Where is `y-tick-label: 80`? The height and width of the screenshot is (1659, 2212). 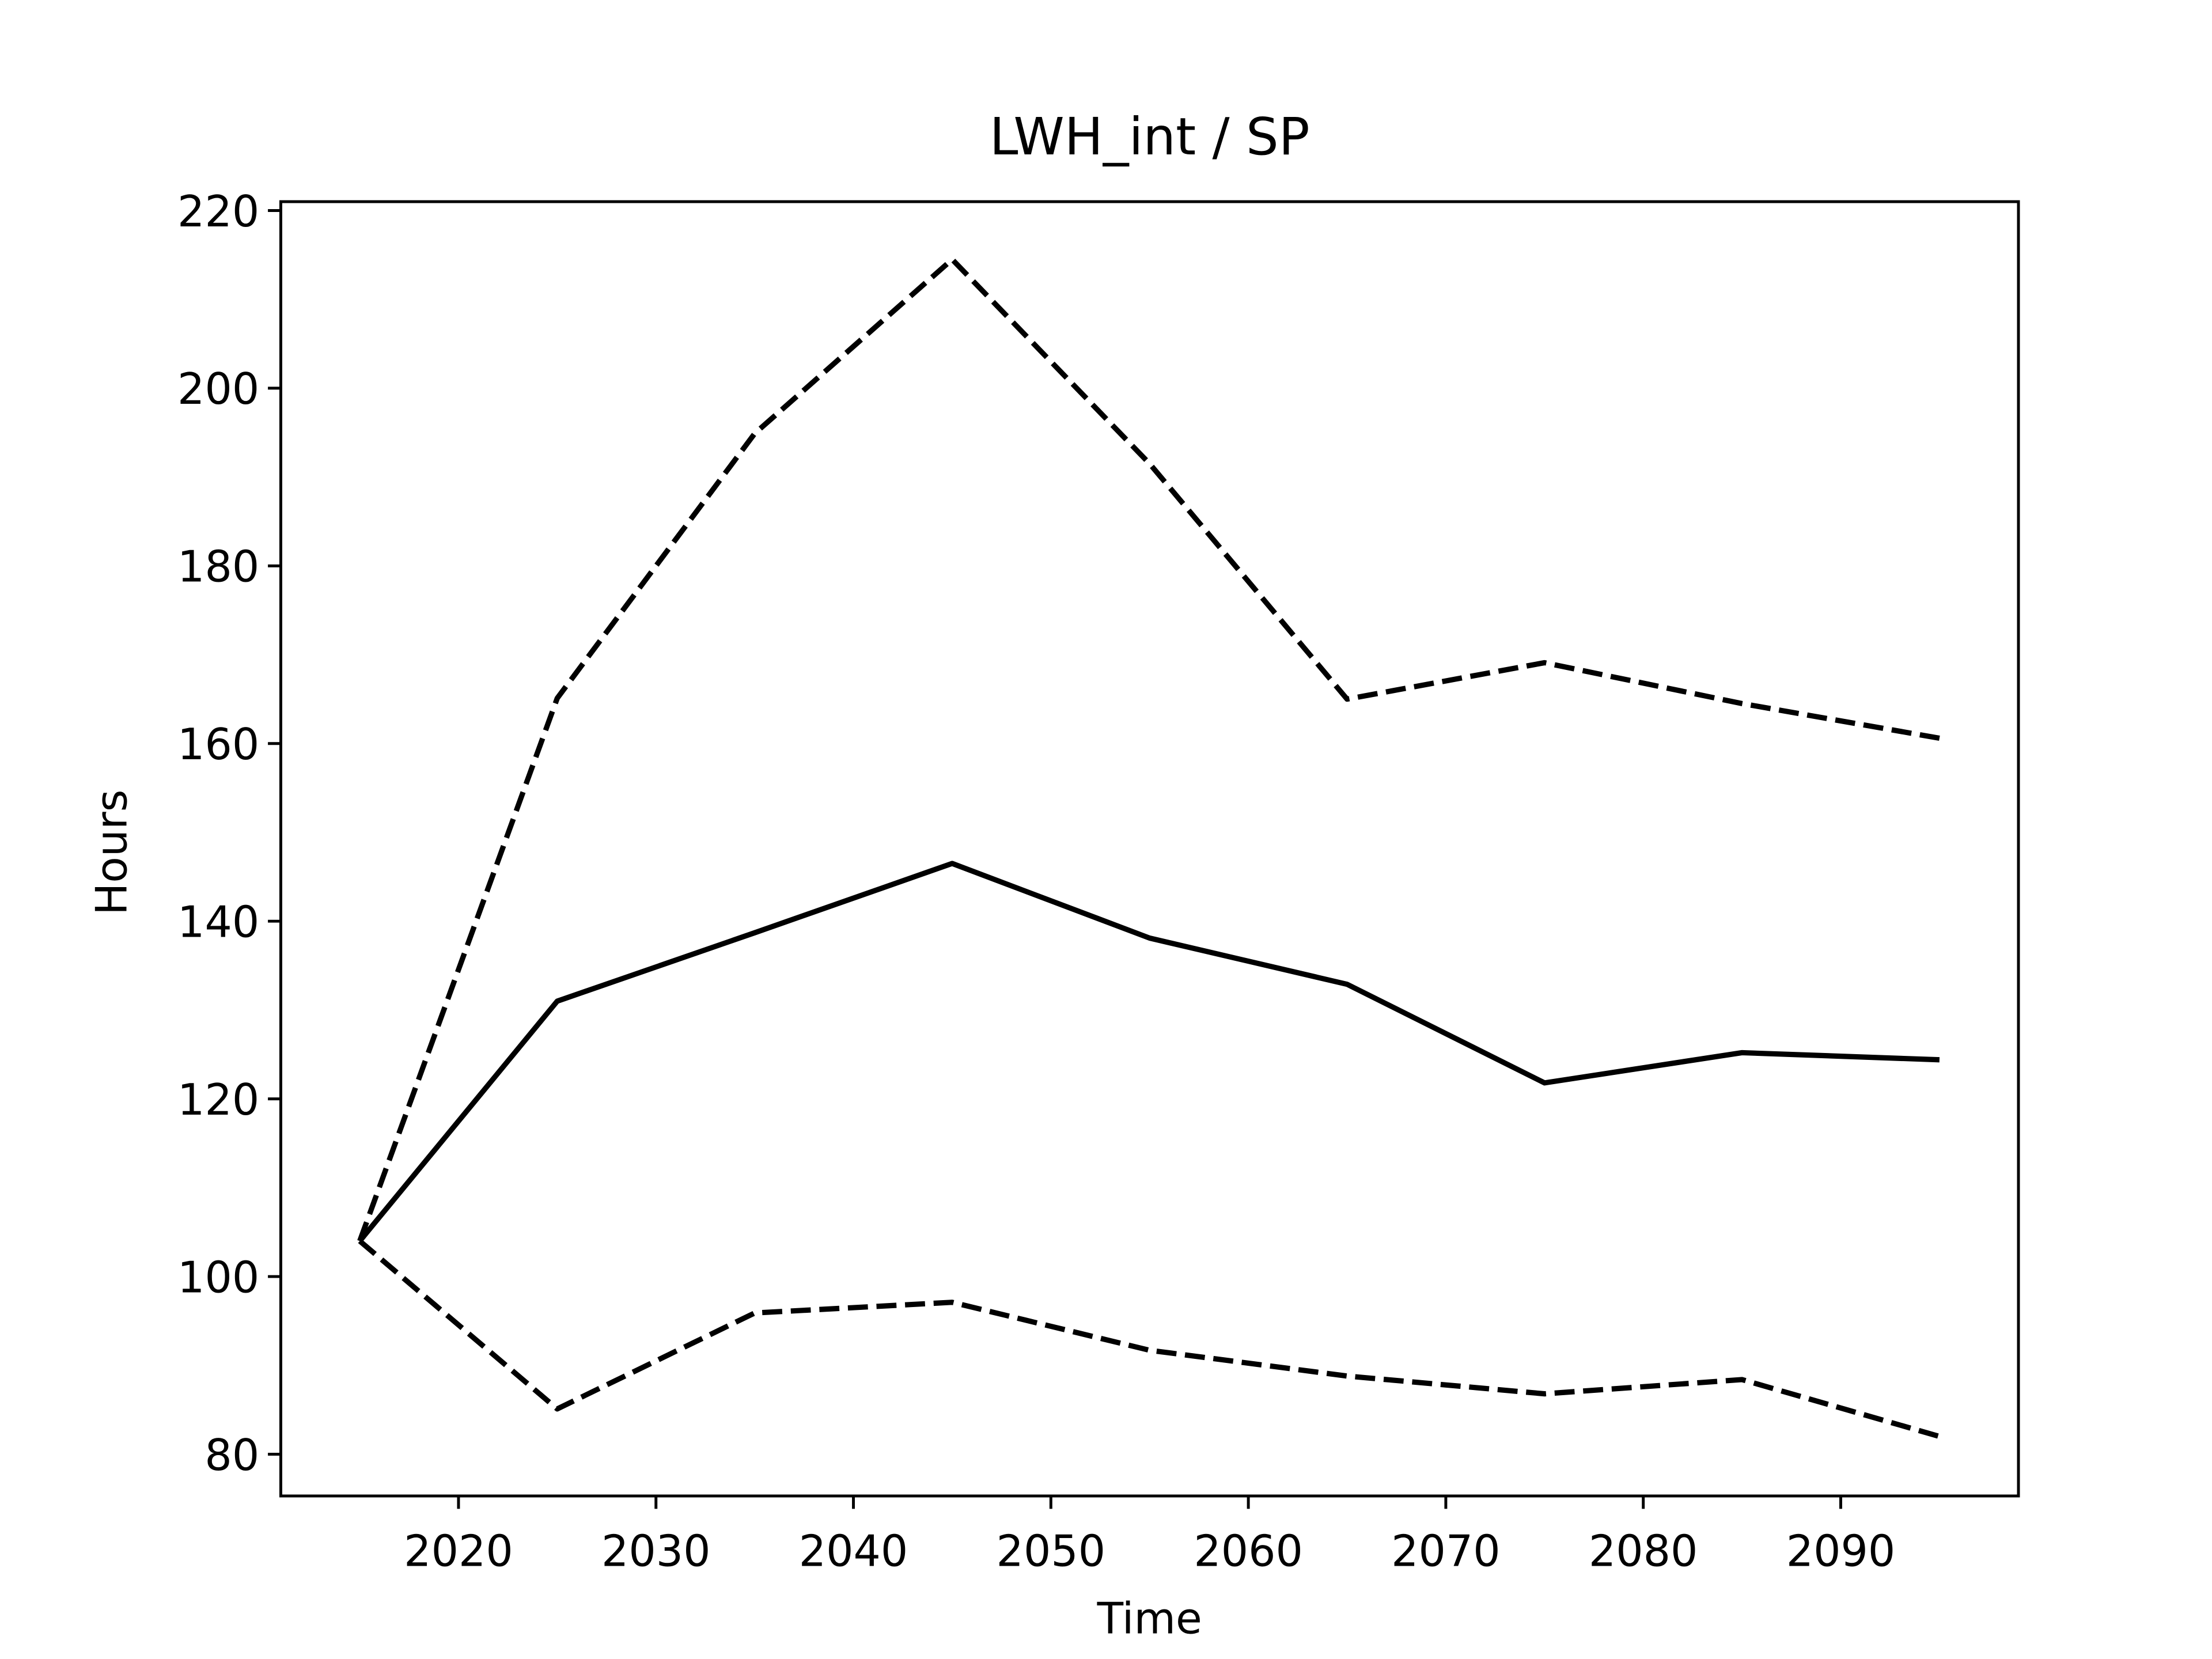
y-tick-label: 80 is located at coordinates (231, 1455).